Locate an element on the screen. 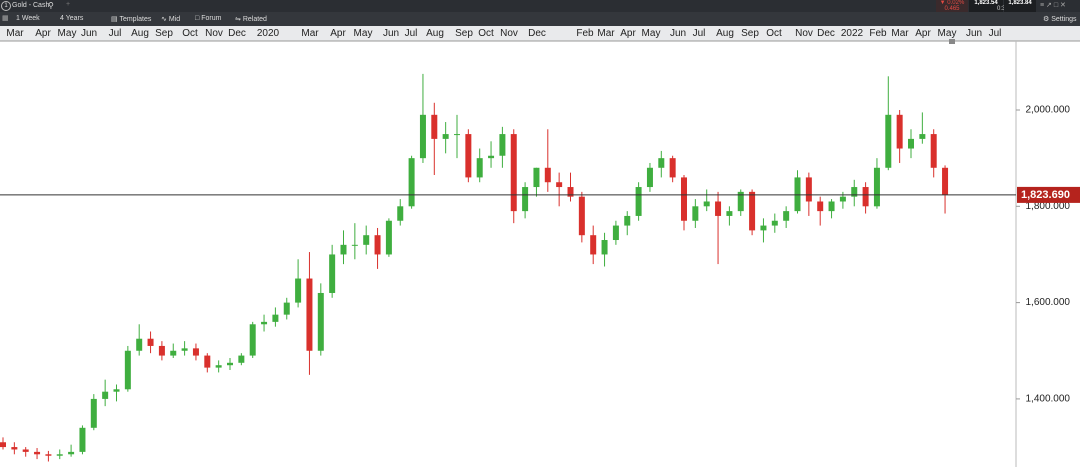 The image size is (1080, 467). x-tick-label: May is located at coordinates (651, 33).